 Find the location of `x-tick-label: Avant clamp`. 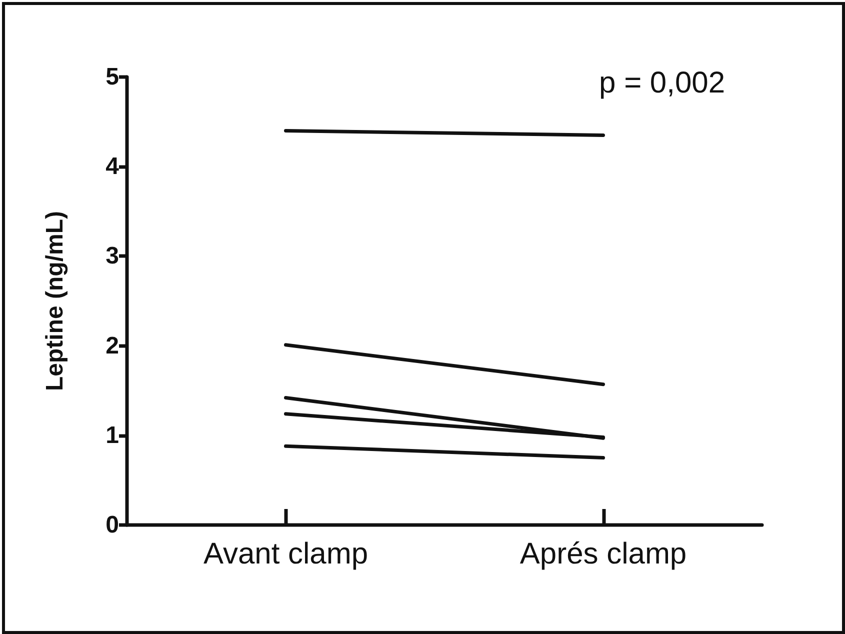

x-tick-label: Avant clamp is located at coordinates (285, 554).